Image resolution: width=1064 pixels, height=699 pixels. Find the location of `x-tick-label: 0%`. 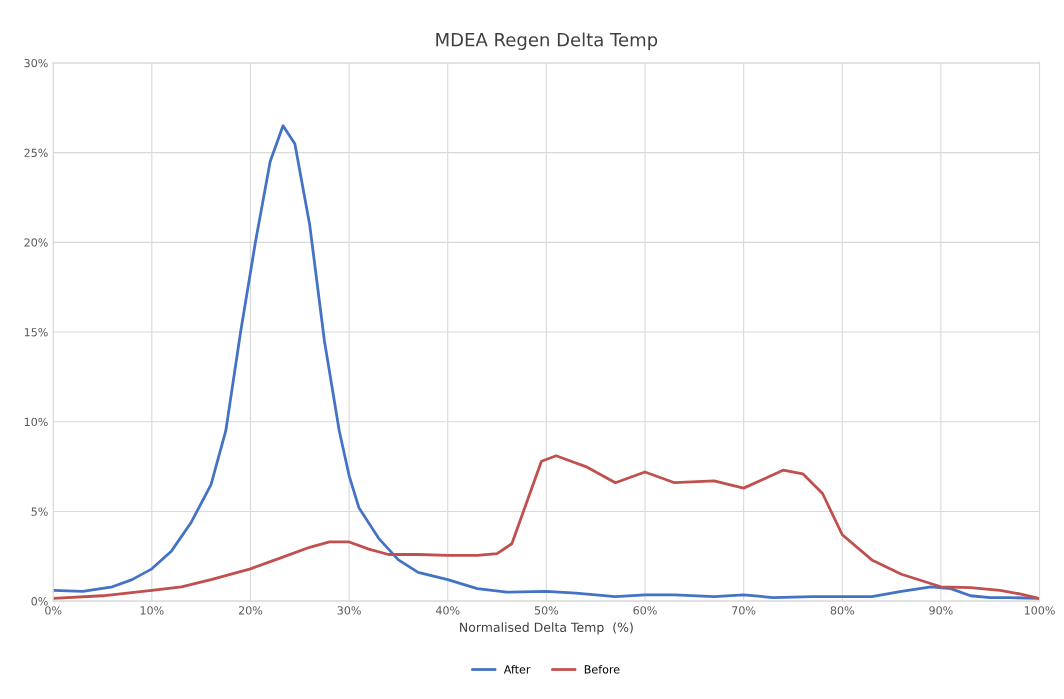

x-tick-label: 0% is located at coordinates (53, 610).